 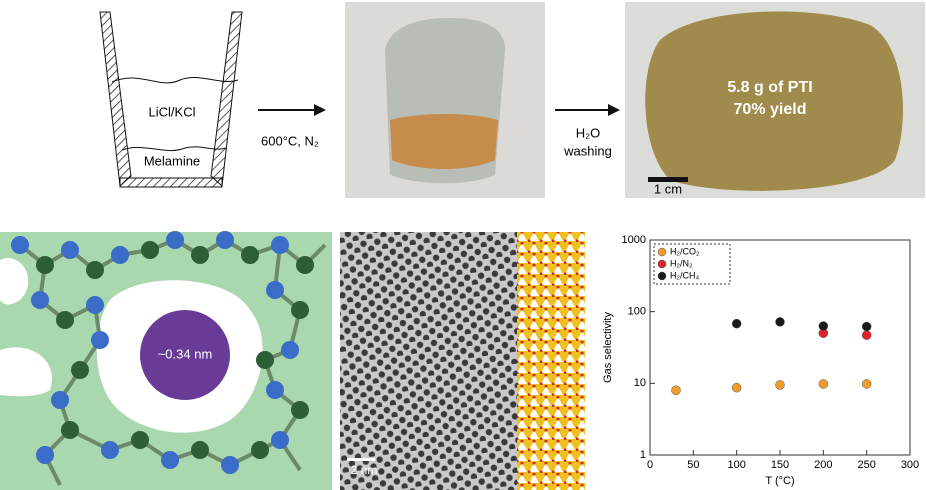 I want to click on photo-scale: 1 cm, so click(x=668, y=188).